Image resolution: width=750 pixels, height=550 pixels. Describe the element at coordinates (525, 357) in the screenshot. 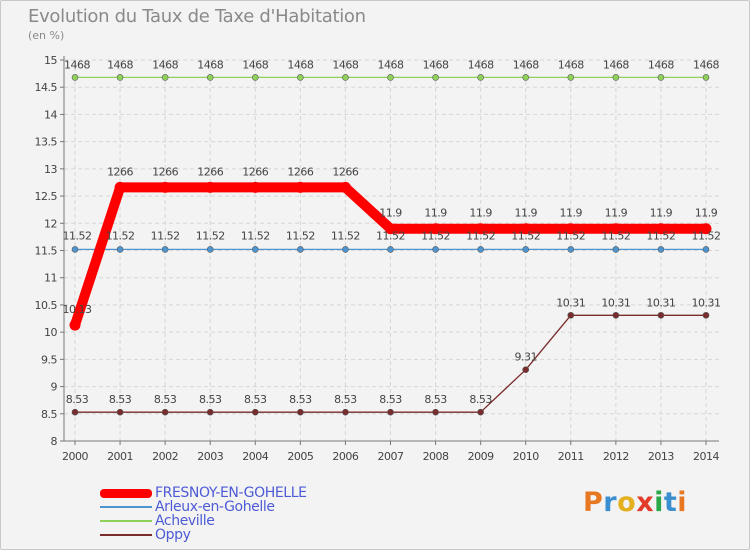

I see `data-label-oppy: 9.31` at that location.